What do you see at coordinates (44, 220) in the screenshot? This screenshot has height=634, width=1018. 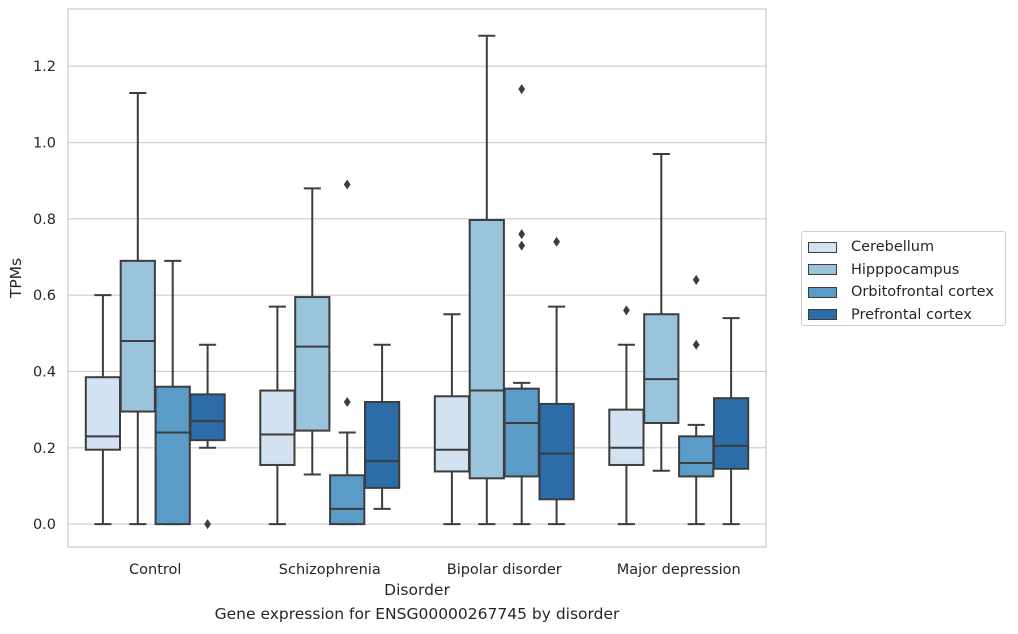 I see `y-tick-label: 0.8` at bounding box center [44, 220].